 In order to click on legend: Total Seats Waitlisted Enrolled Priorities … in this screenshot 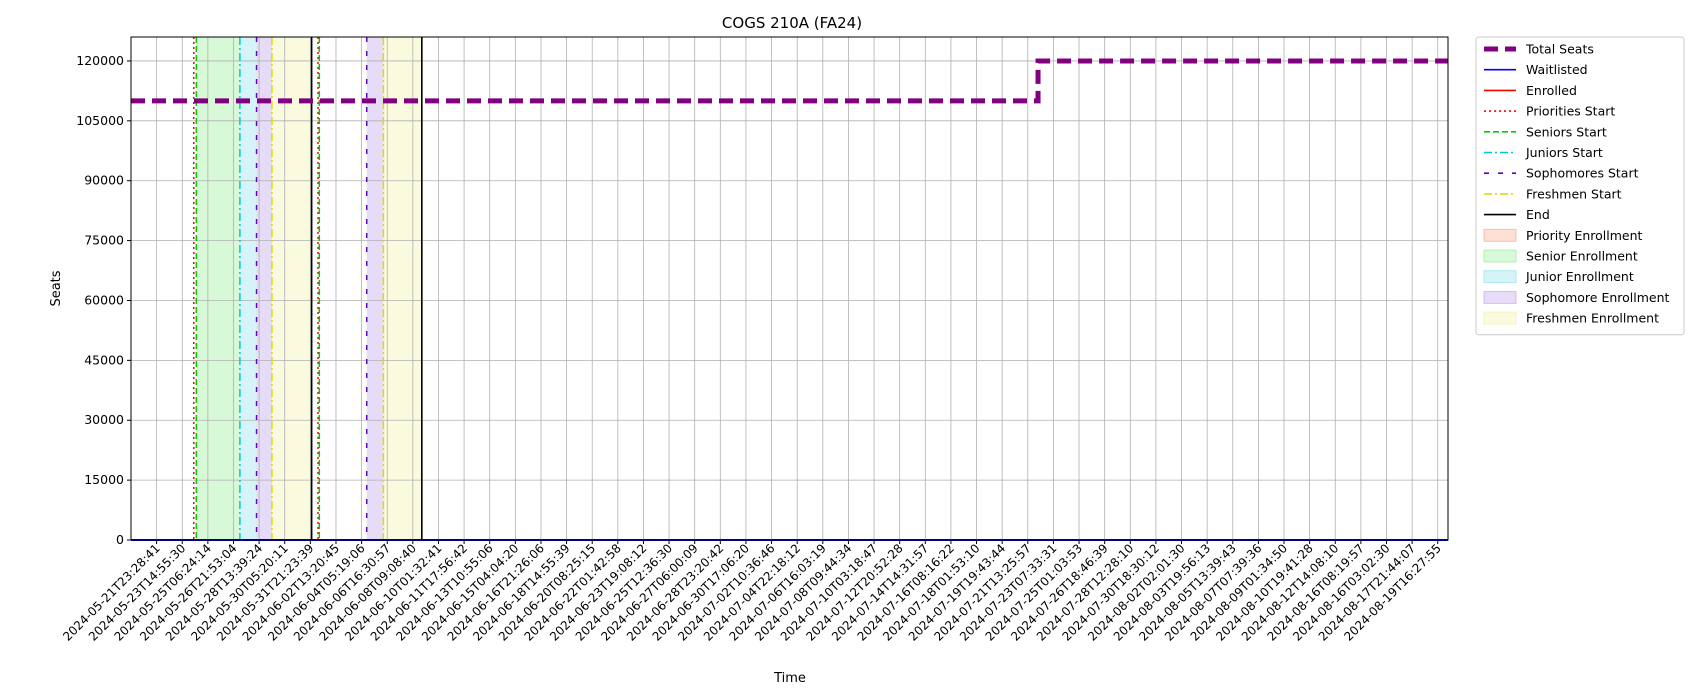, I will do `click(1580, 186)`.